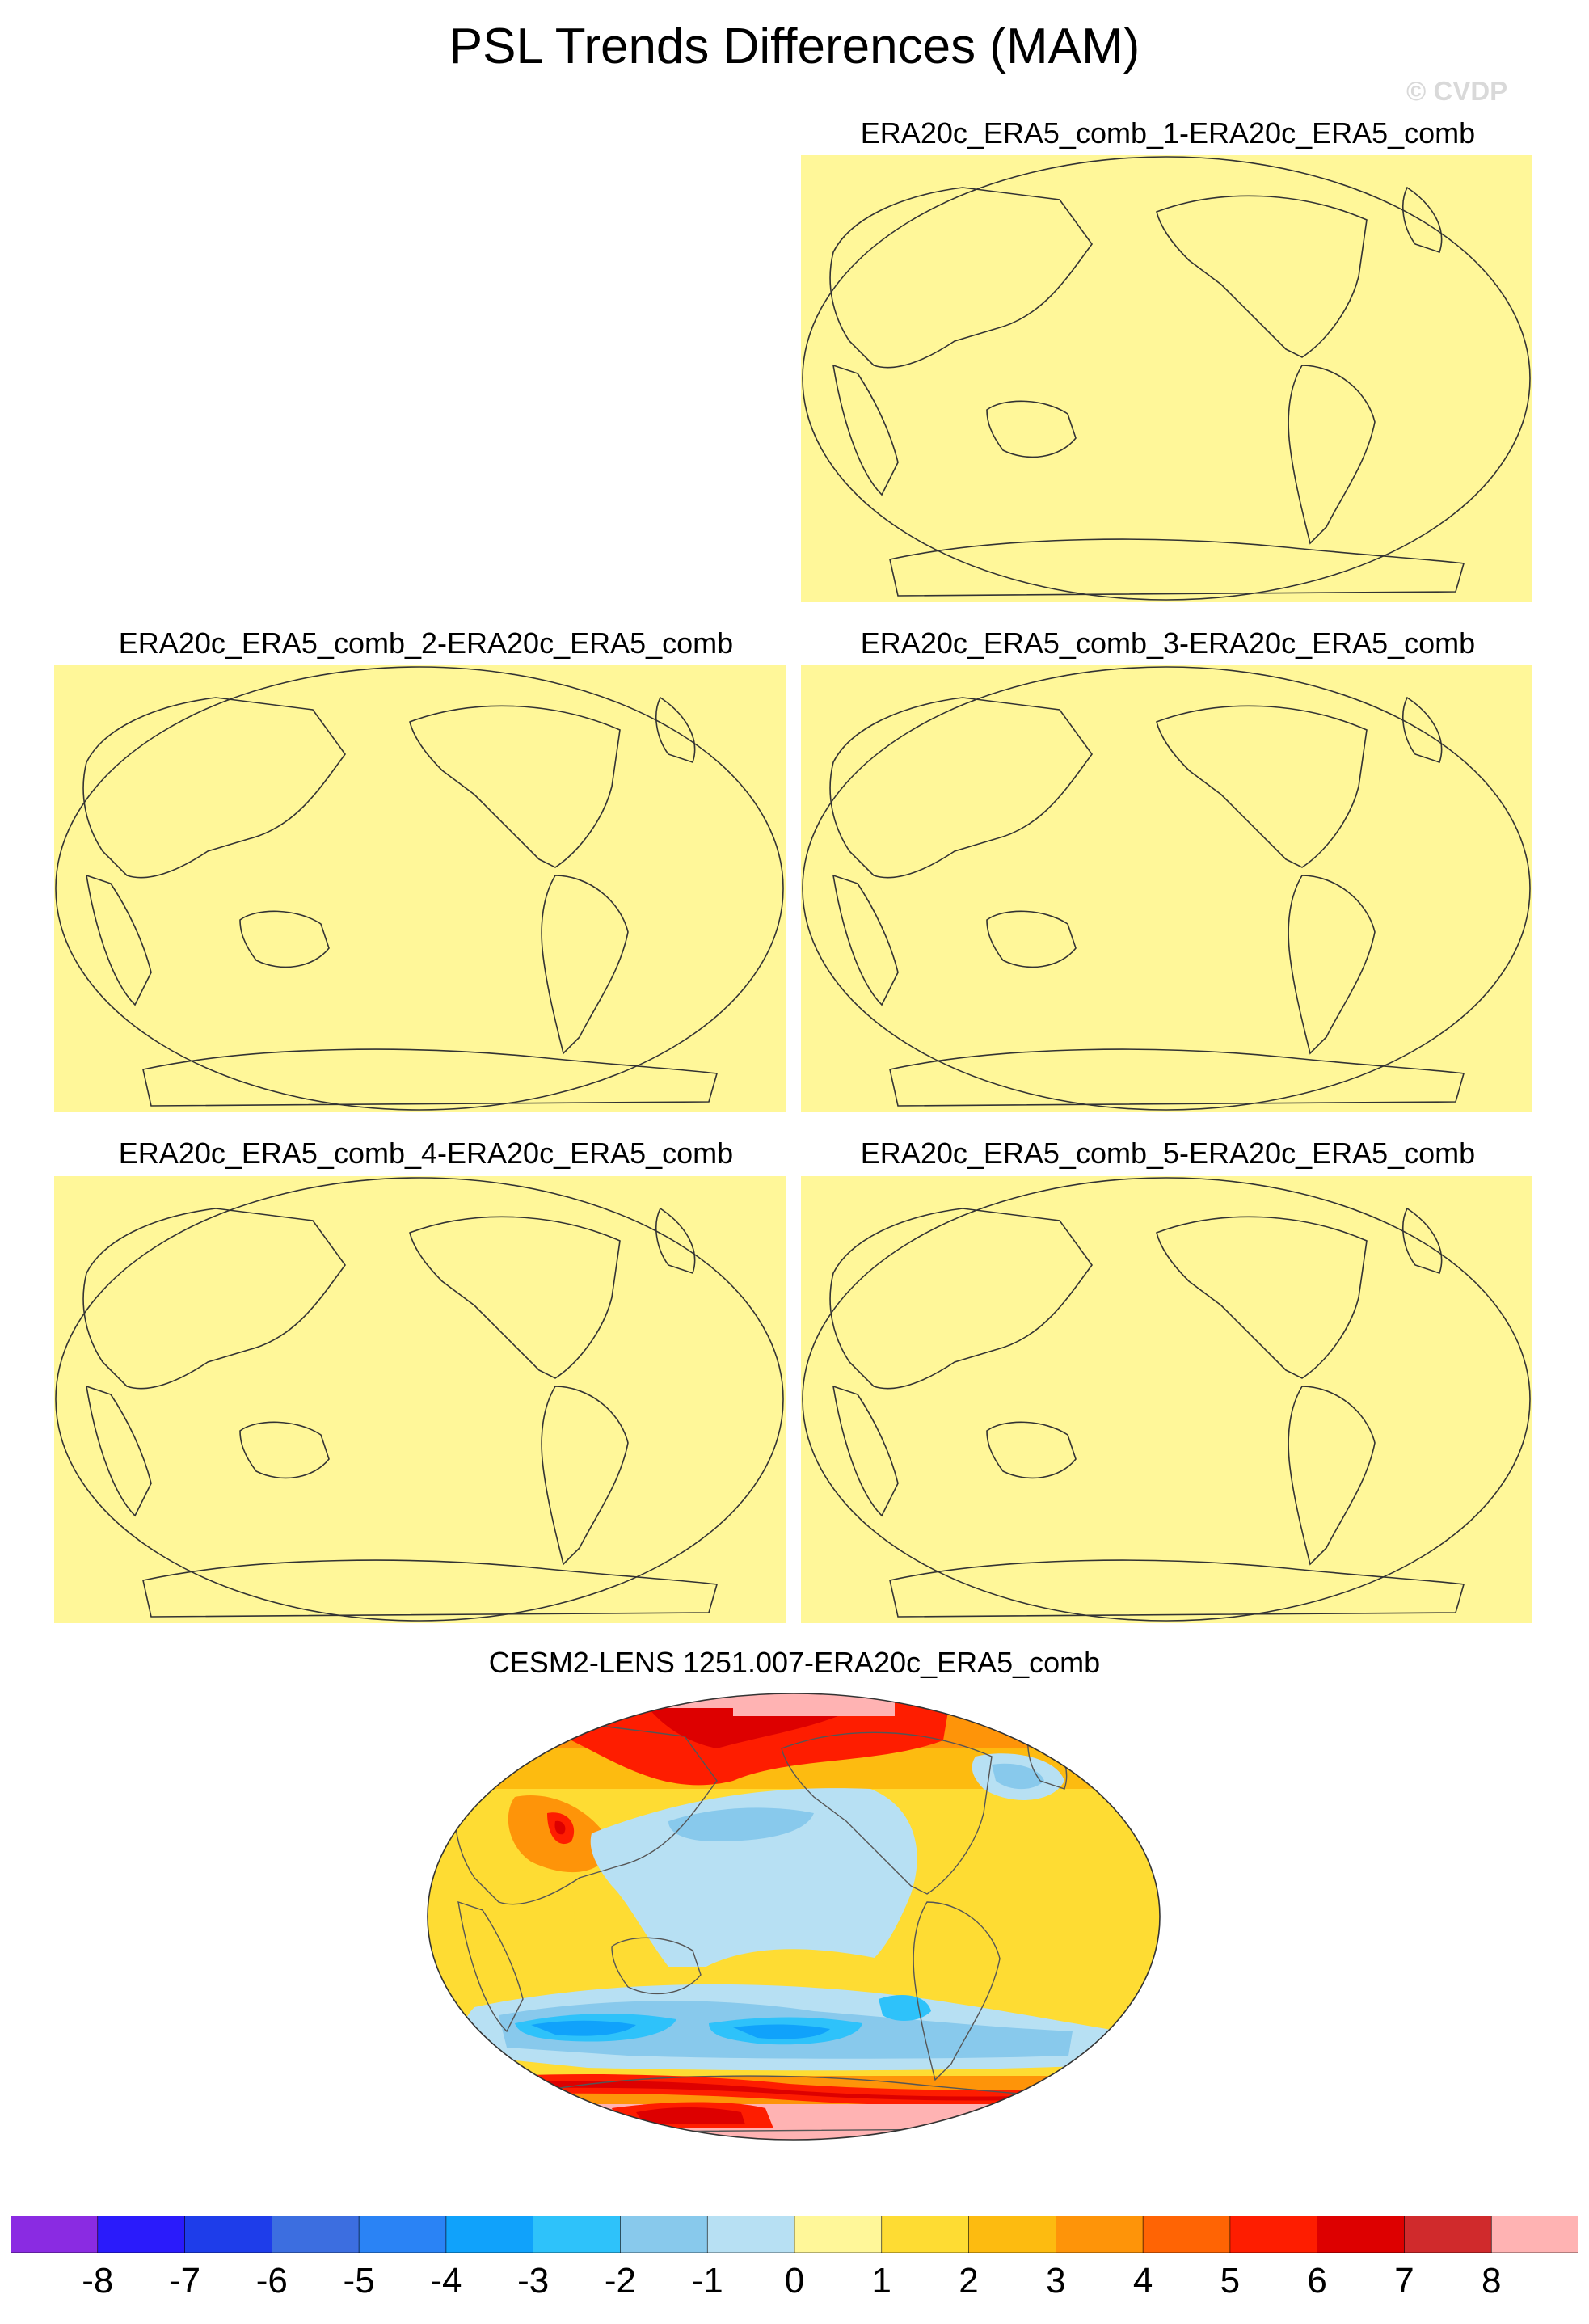 The image size is (1589, 2324). I want to click on colorbar-tick-label: -6, so click(271, 2281).